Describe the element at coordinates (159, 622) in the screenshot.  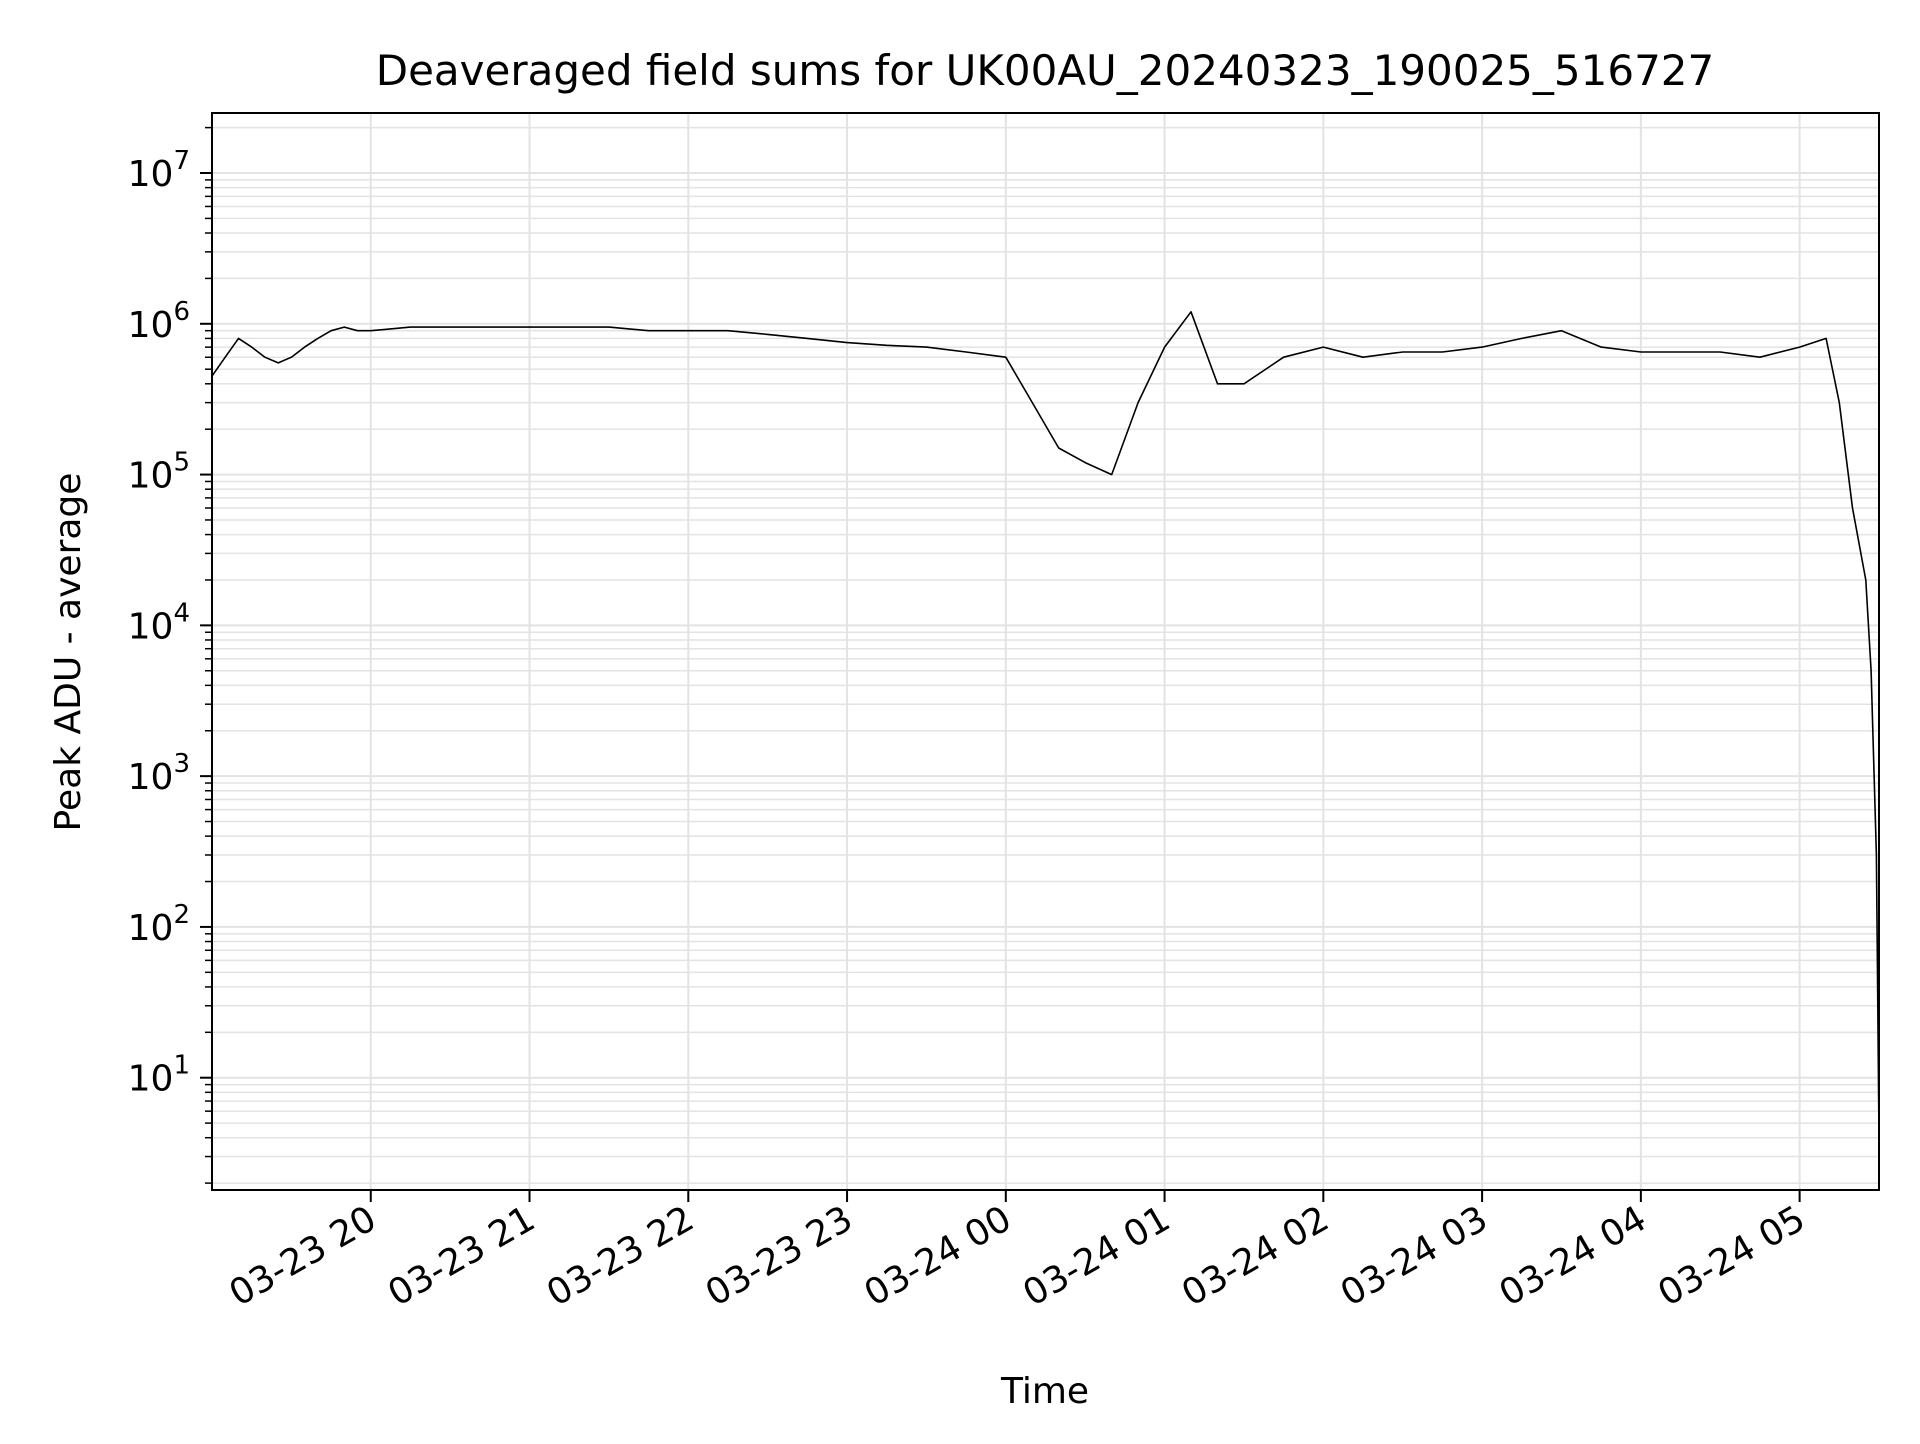
I see `y-tick-label: 10⁴` at that location.